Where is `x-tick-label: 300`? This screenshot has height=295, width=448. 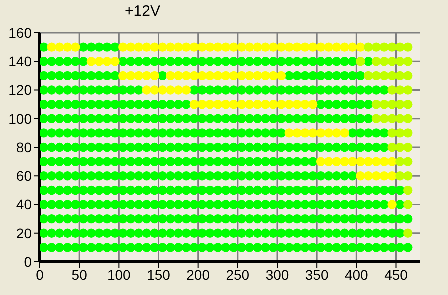 x-tick-label: 300 is located at coordinates (278, 274).